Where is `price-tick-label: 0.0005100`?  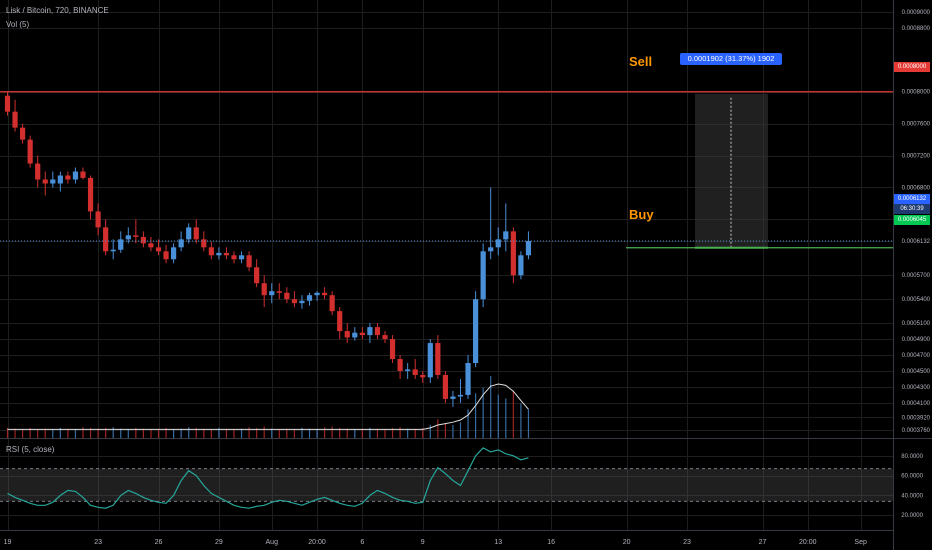 price-tick-label: 0.0005100 is located at coordinates (916, 324).